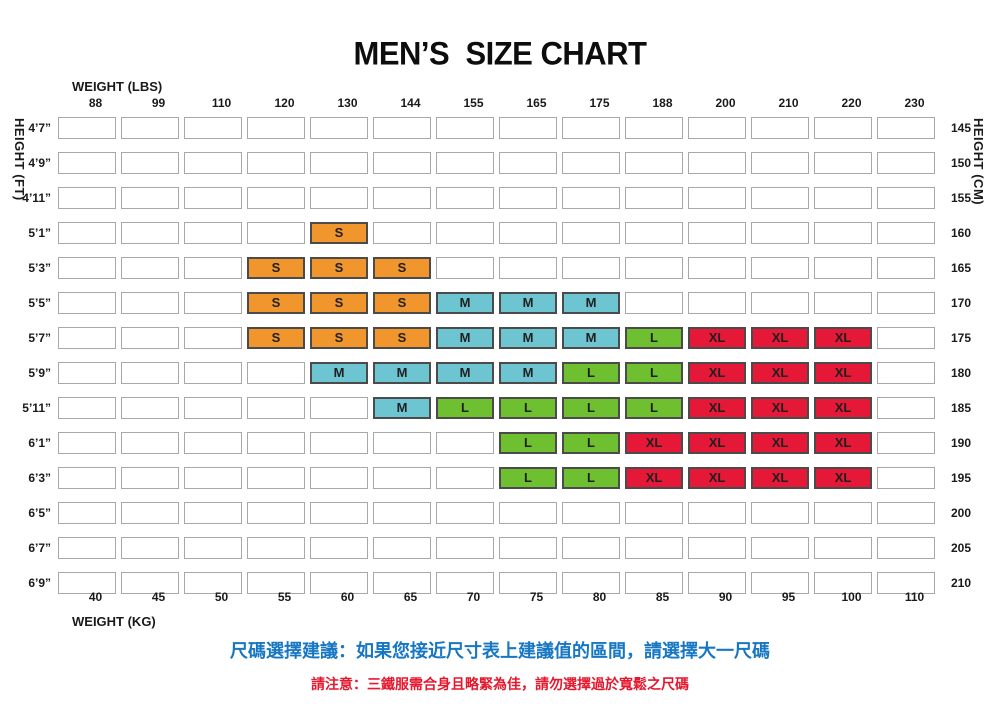  What do you see at coordinates (788, 103) in the screenshot?
I see `weight-lbs-tick: 210` at bounding box center [788, 103].